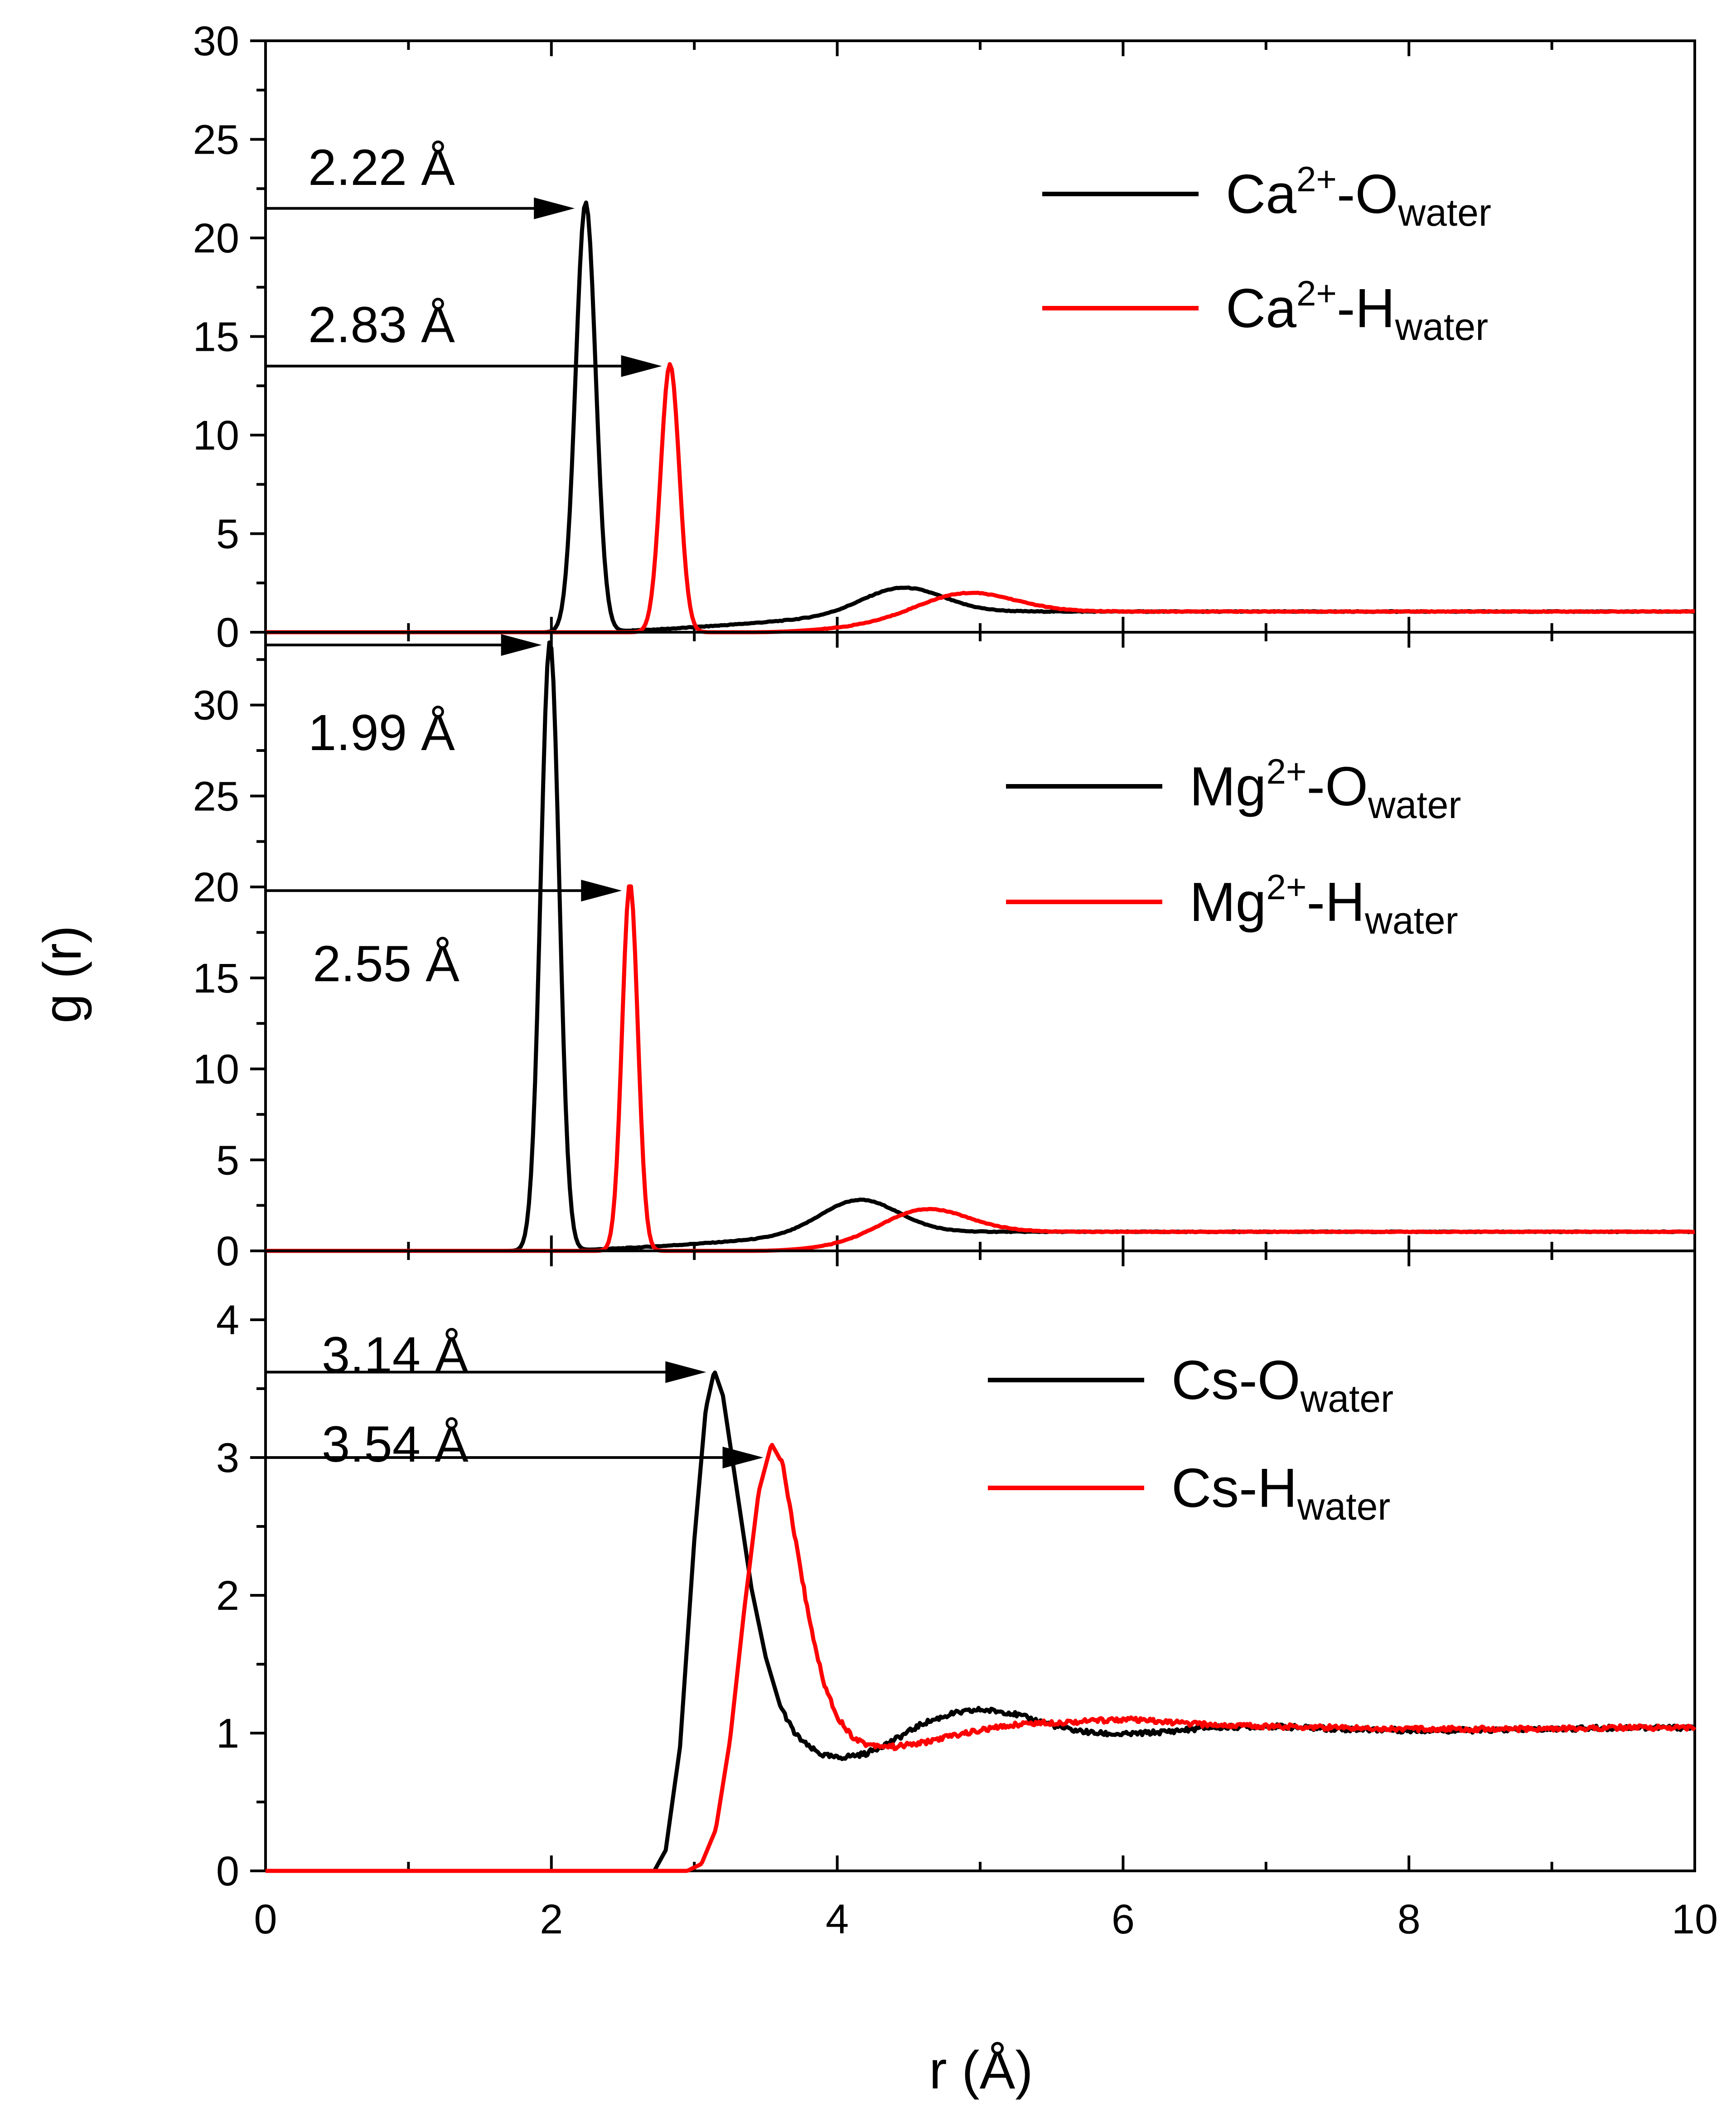 The height and width of the screenshot is (2107, 1736). What do you see at coordinates (395, 1444) in the screenshot?
I see `peak-annotation-label: 3.54 Å` at bounding box center [395, 1444].